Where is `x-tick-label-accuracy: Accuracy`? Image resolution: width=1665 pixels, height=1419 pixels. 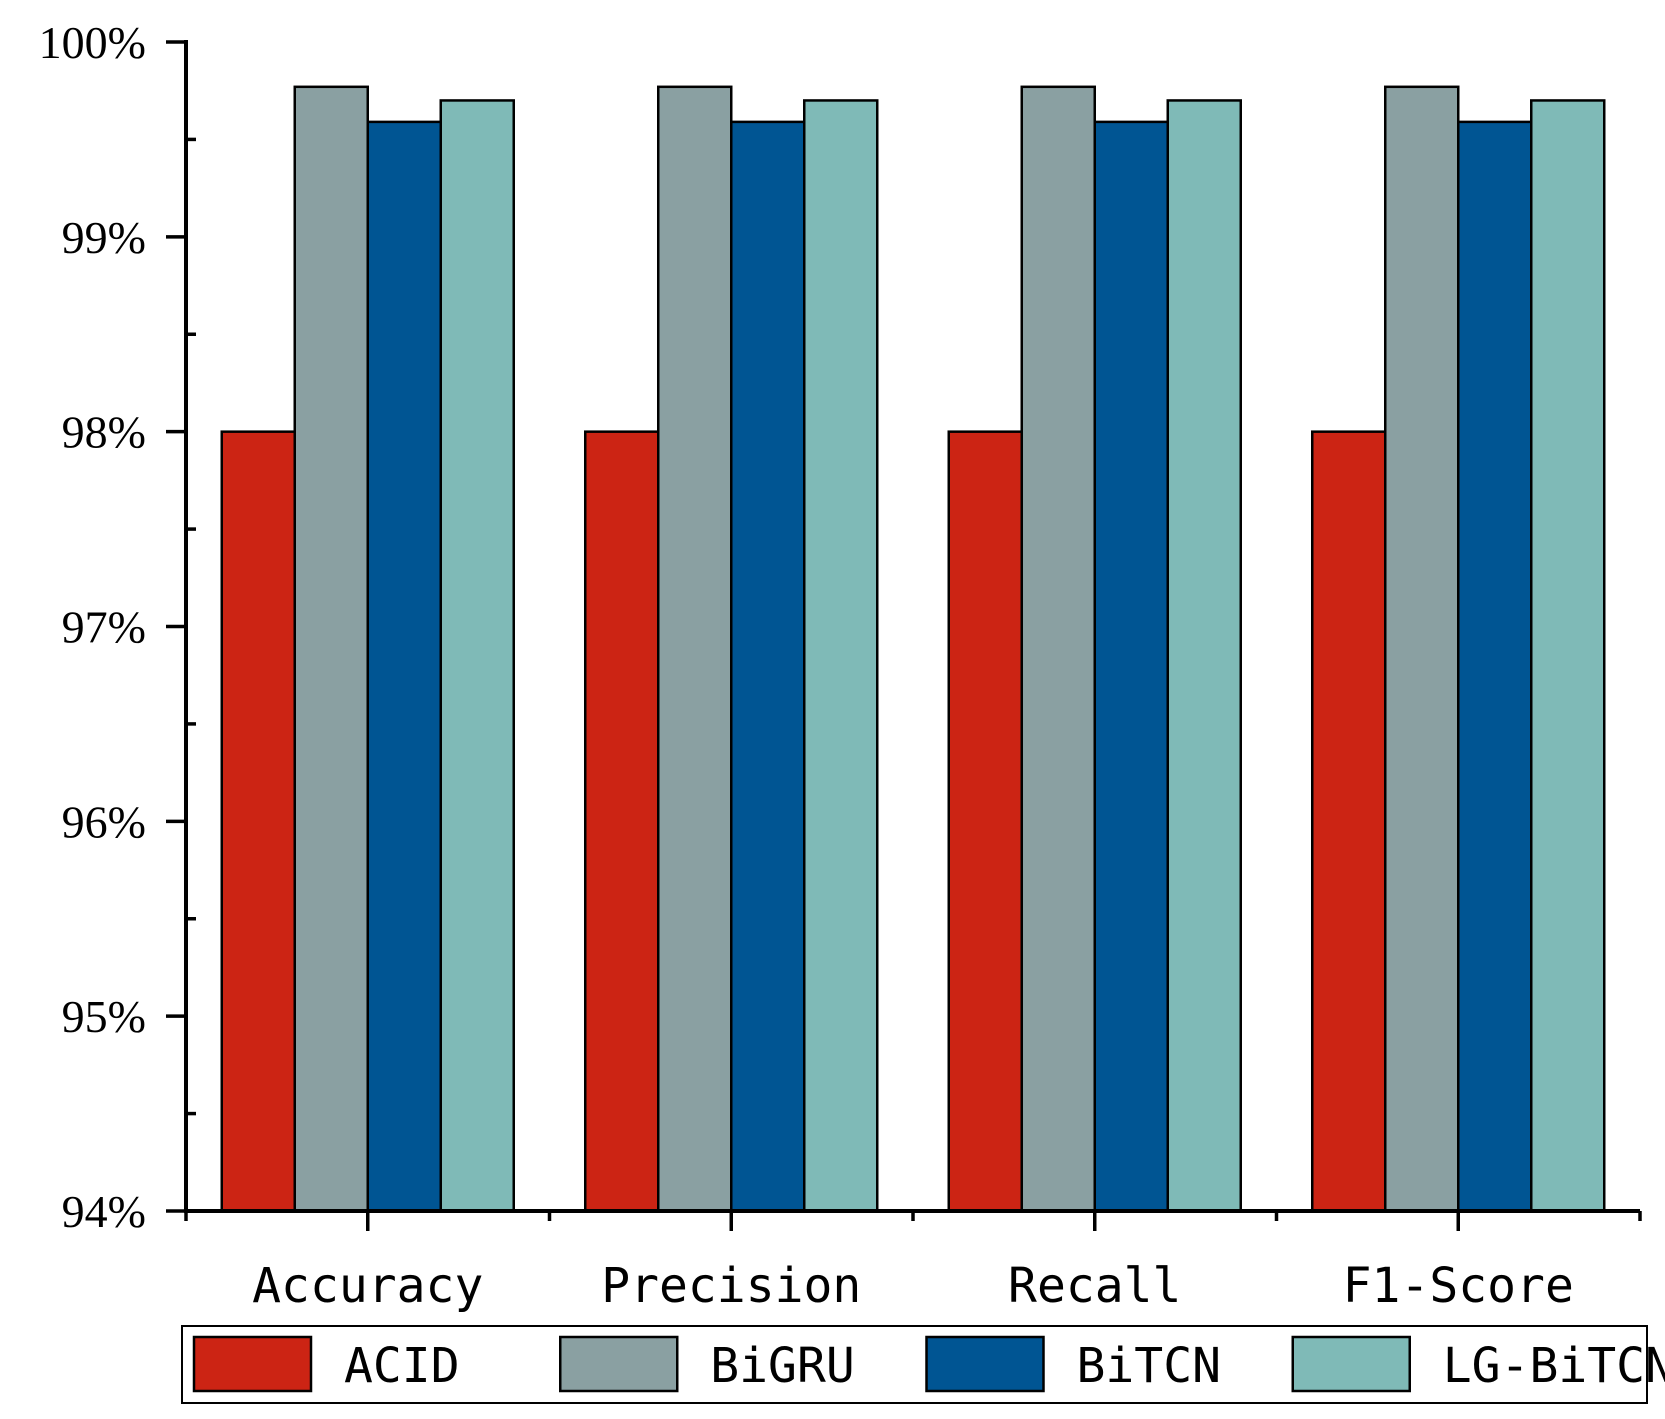 x-tick-label-accuracy: Accuracy is located at coordinates (367, 1286).